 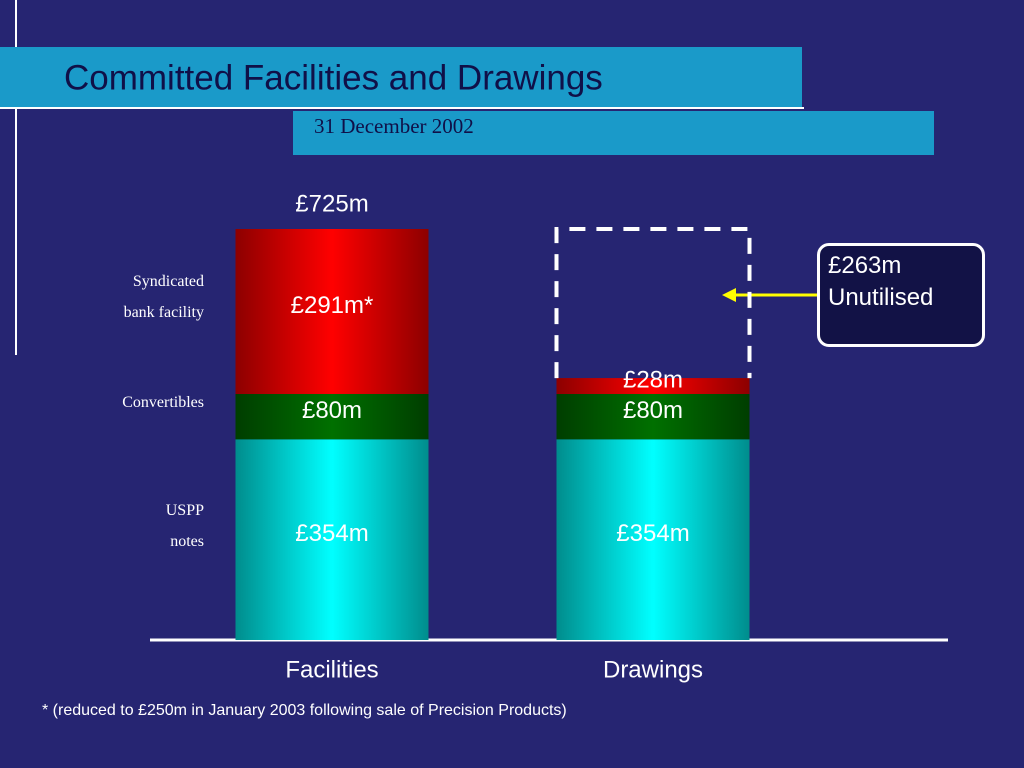 I want to click on legend-label: Convertibles, so click(x=163, y=403).